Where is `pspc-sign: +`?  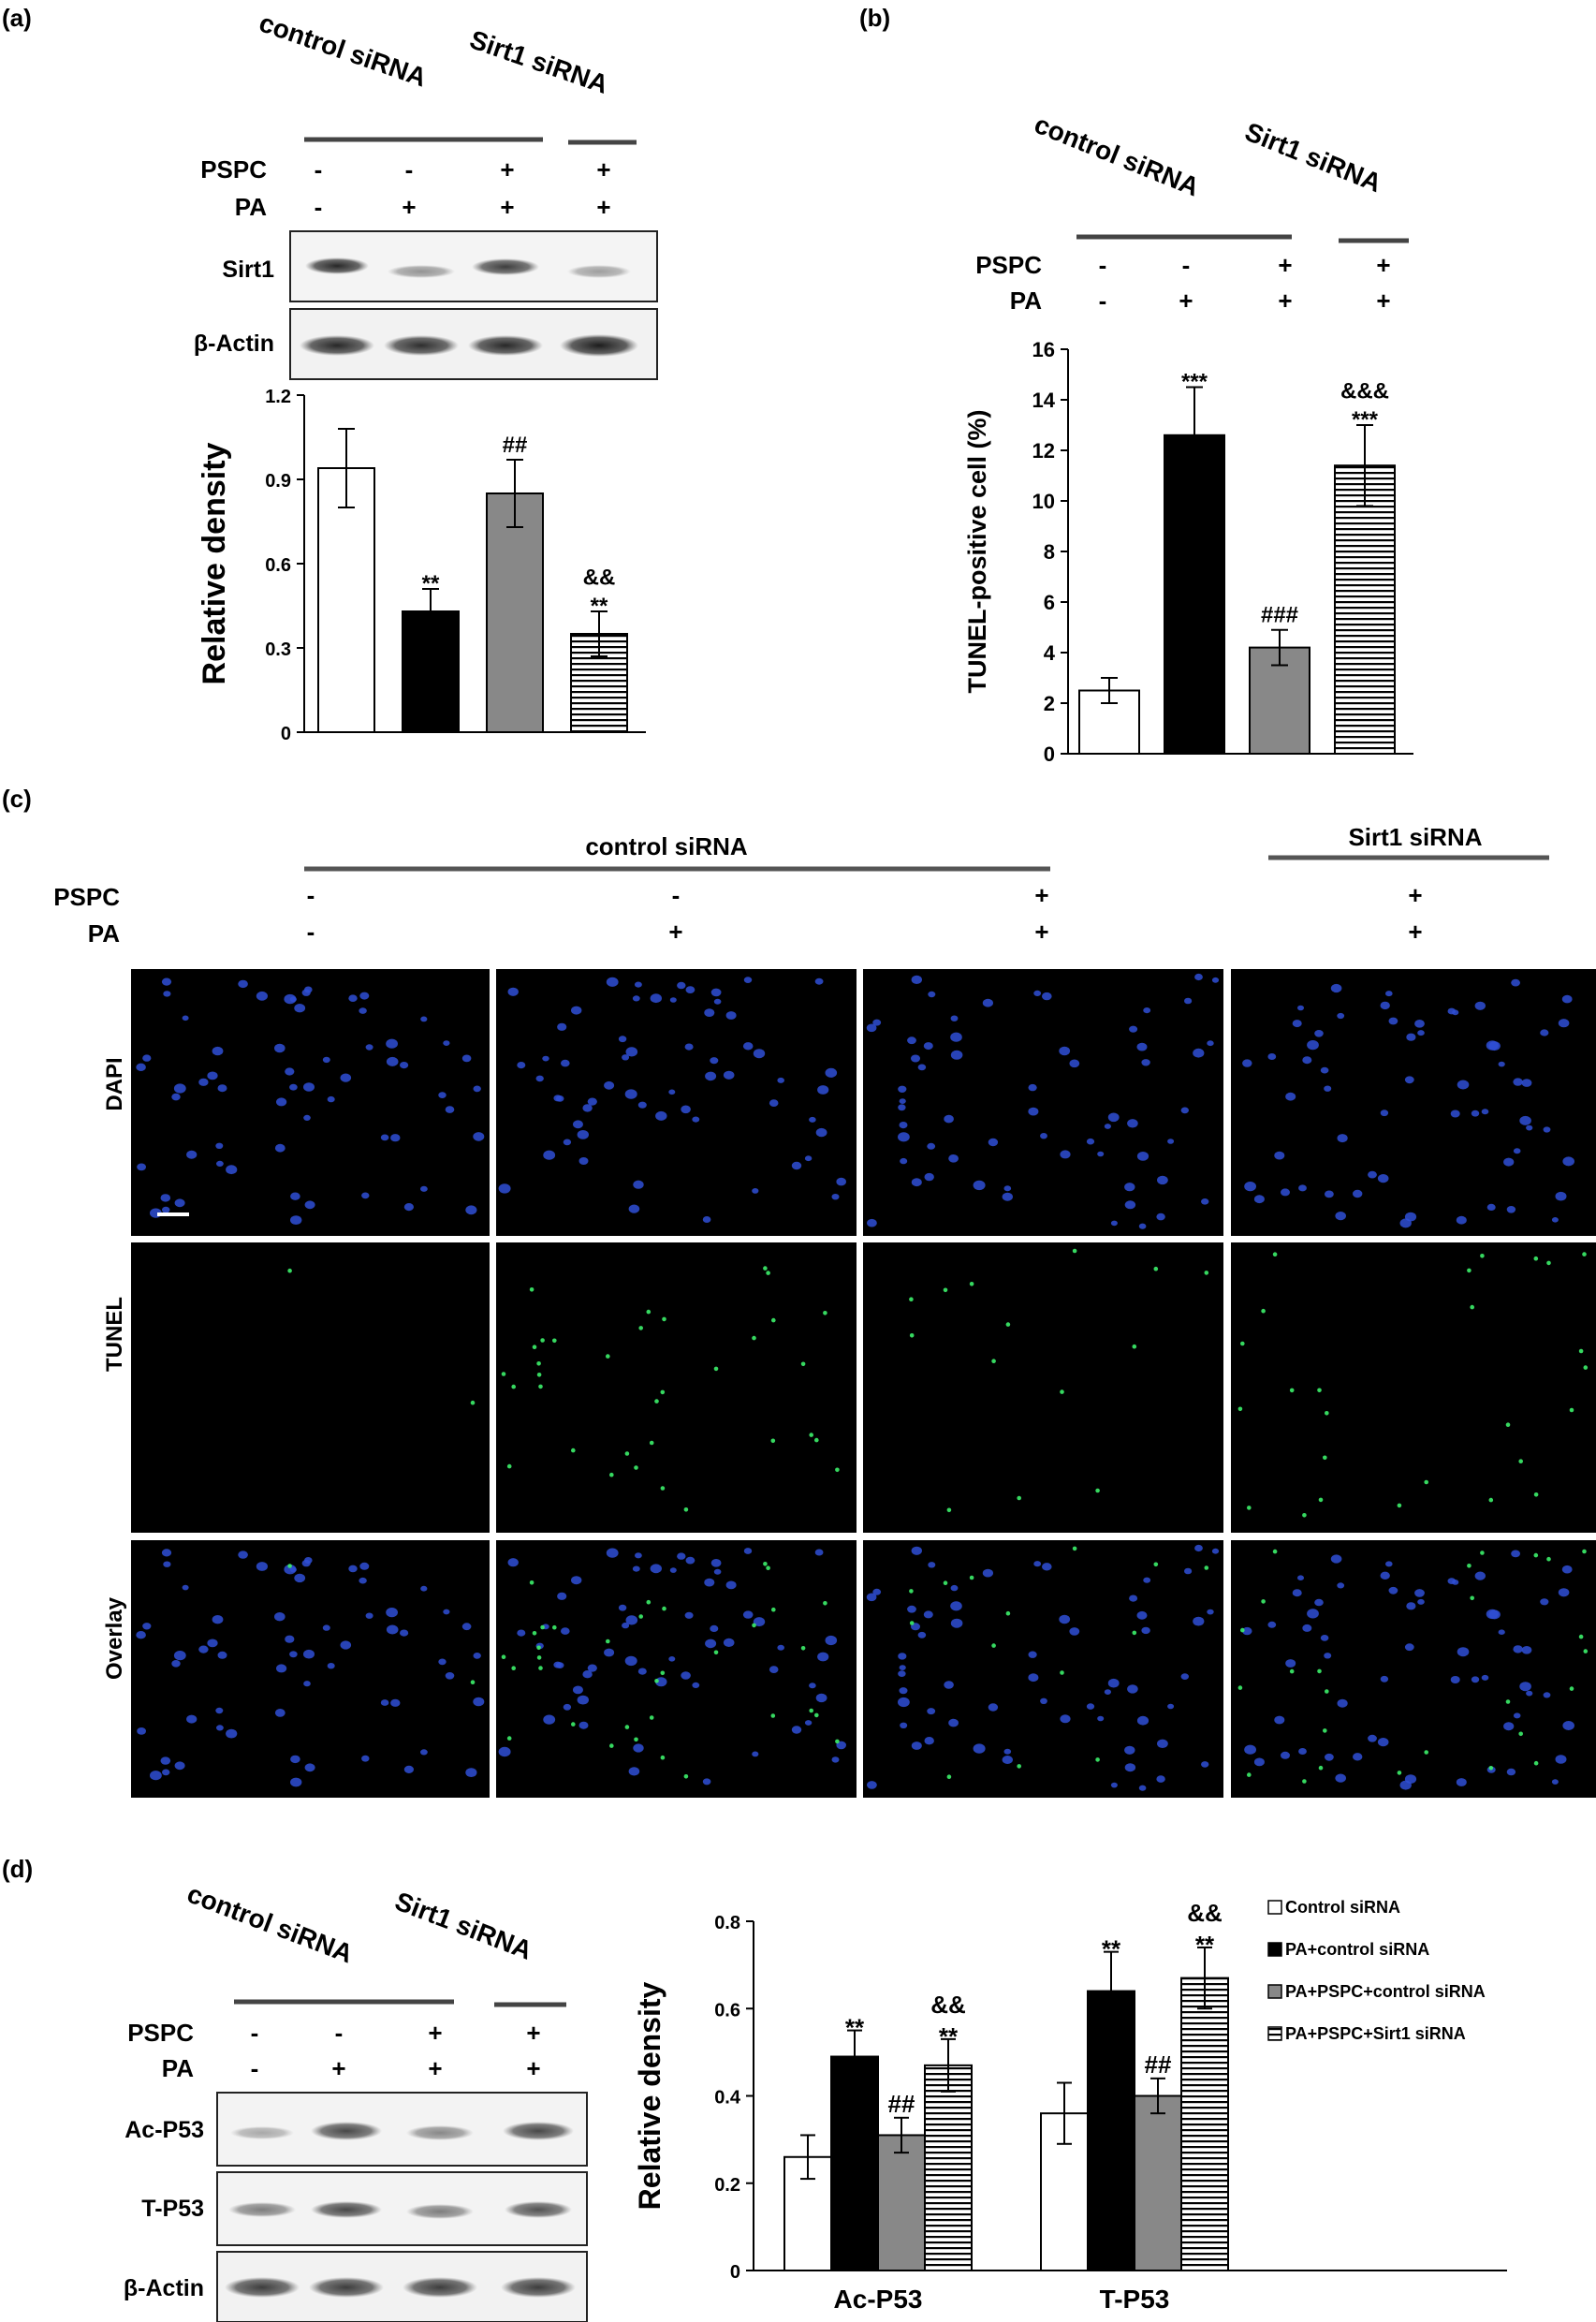 pspc-sign: + is located at coordinates (435, 2033).